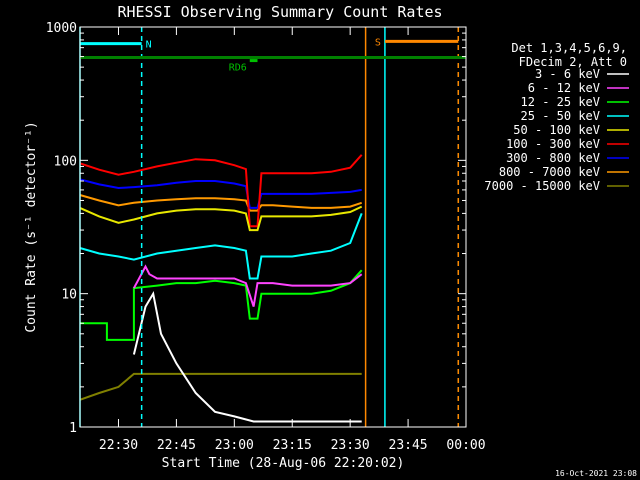 This screenshot has width=640, height=480. What do you see at coordinates (596, 473) in the screenshot?
I see `footer-timestamp: 16-Oct-2021 23:08` at bounding box center [596, 473].